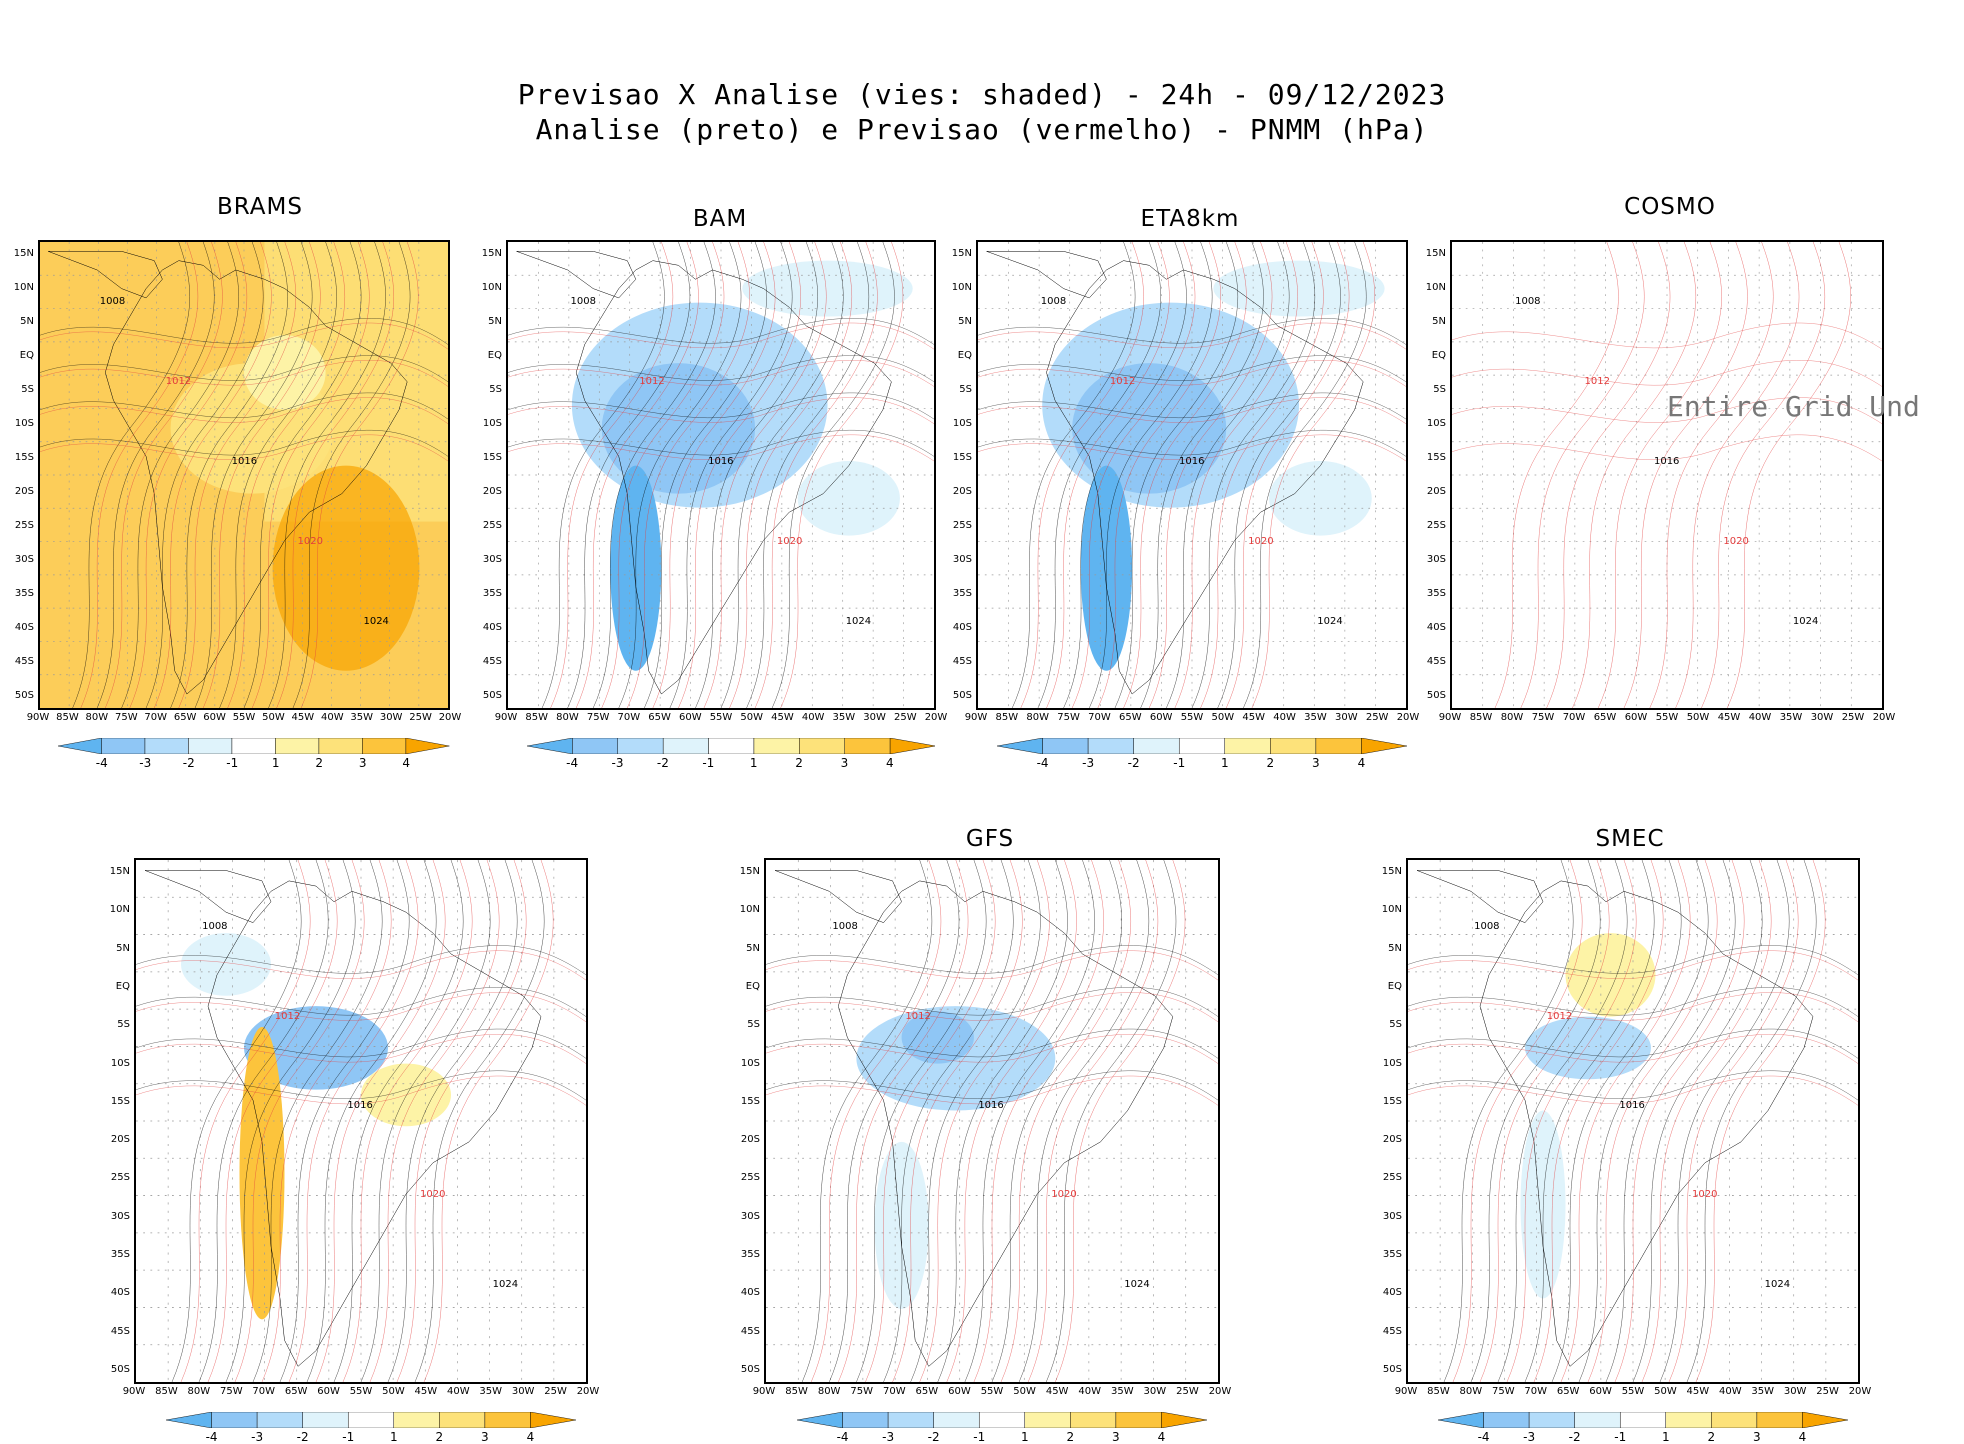  What do you see at coordinates (537, 717) in the screenshot?
I see `longitude-label: 85W` at bounding box center [537, 717].